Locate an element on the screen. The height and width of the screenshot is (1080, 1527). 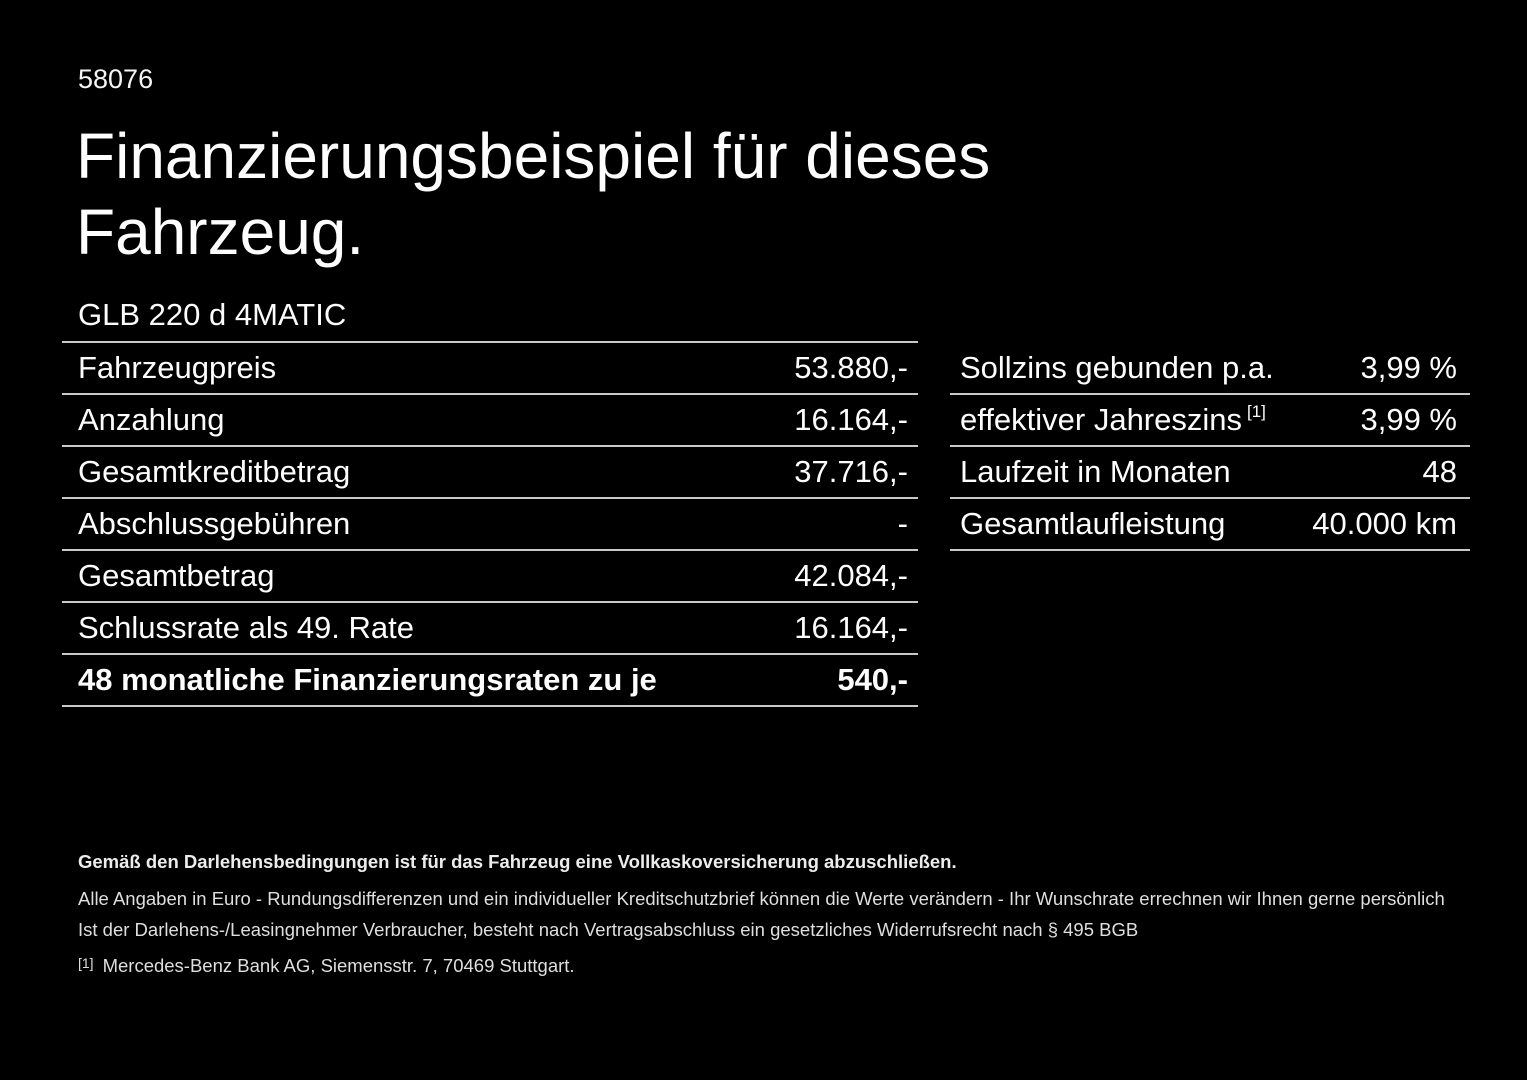
finance-row-abschlussgebuehren: Abschlussgebühren - is located at coordinates (490, 525).